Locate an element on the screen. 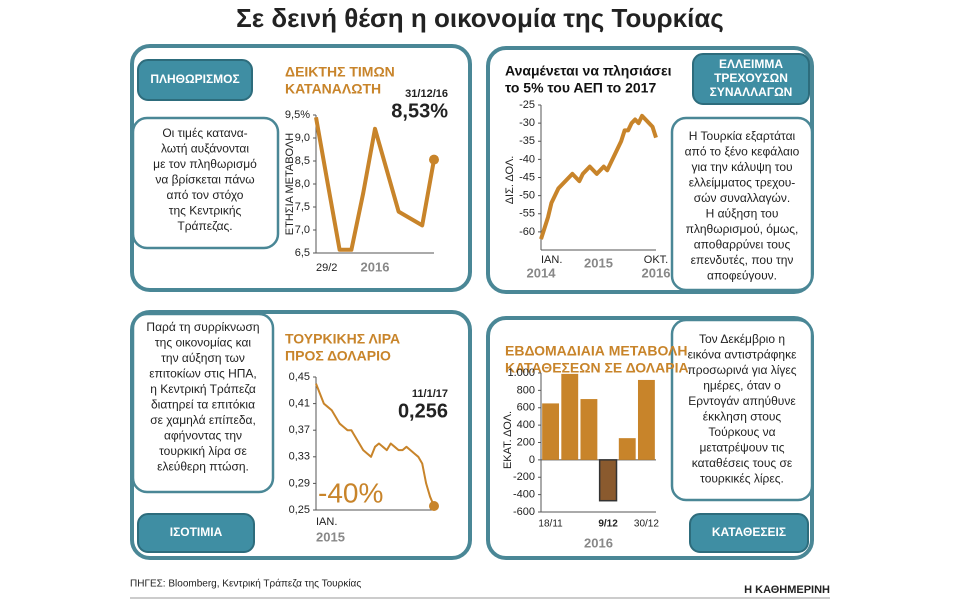  value-label: 8,53% is located at coordinates (419, 111).